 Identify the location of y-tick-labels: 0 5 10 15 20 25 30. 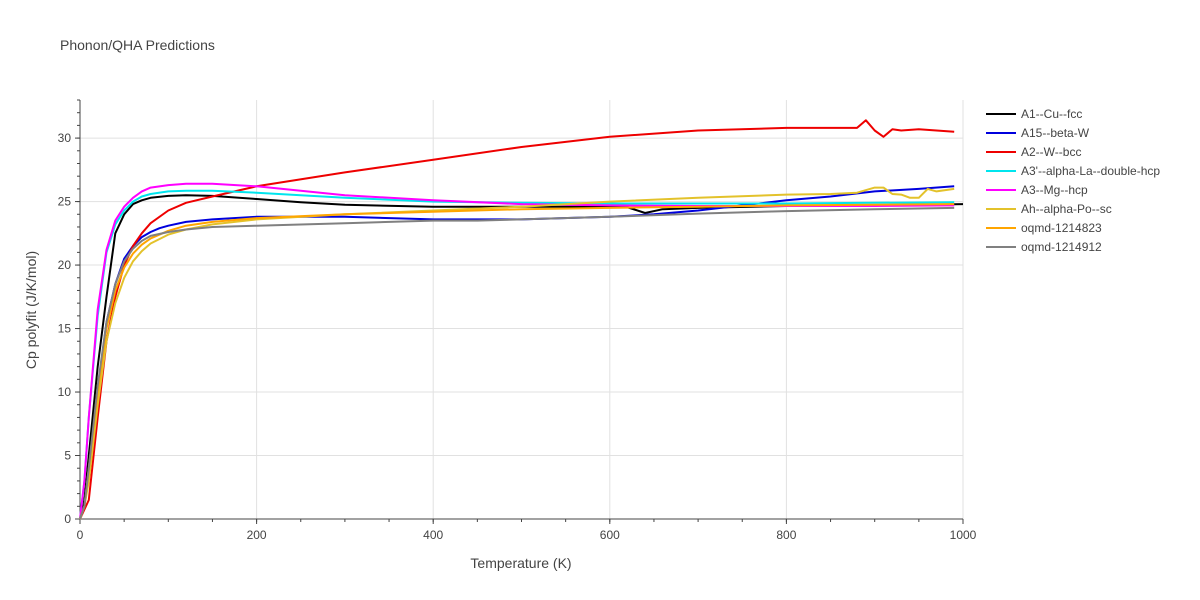
(65, 328).